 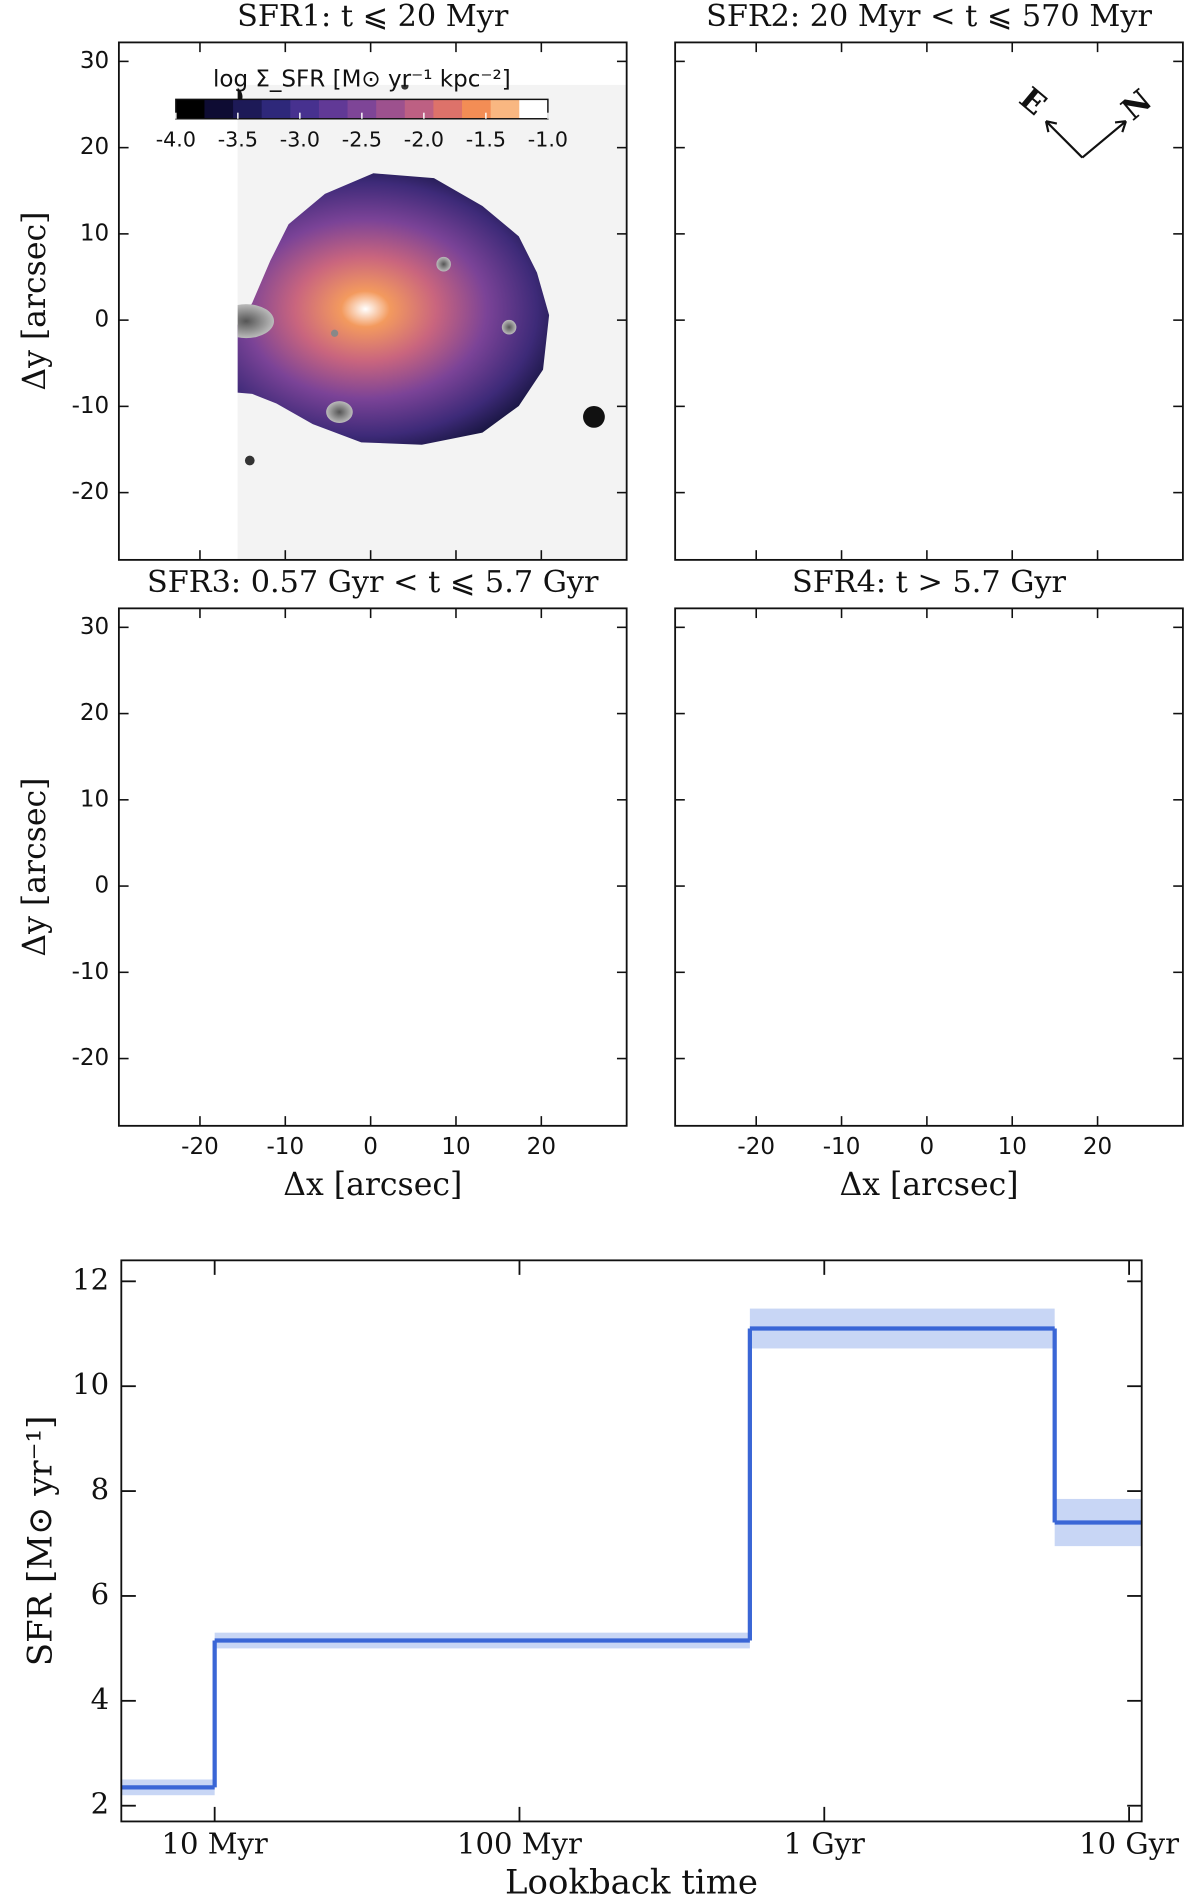 I want to click on panel-title: SFR2: 20 Myr < t ⩽ 570 Myr, so click(x=929, y=17).